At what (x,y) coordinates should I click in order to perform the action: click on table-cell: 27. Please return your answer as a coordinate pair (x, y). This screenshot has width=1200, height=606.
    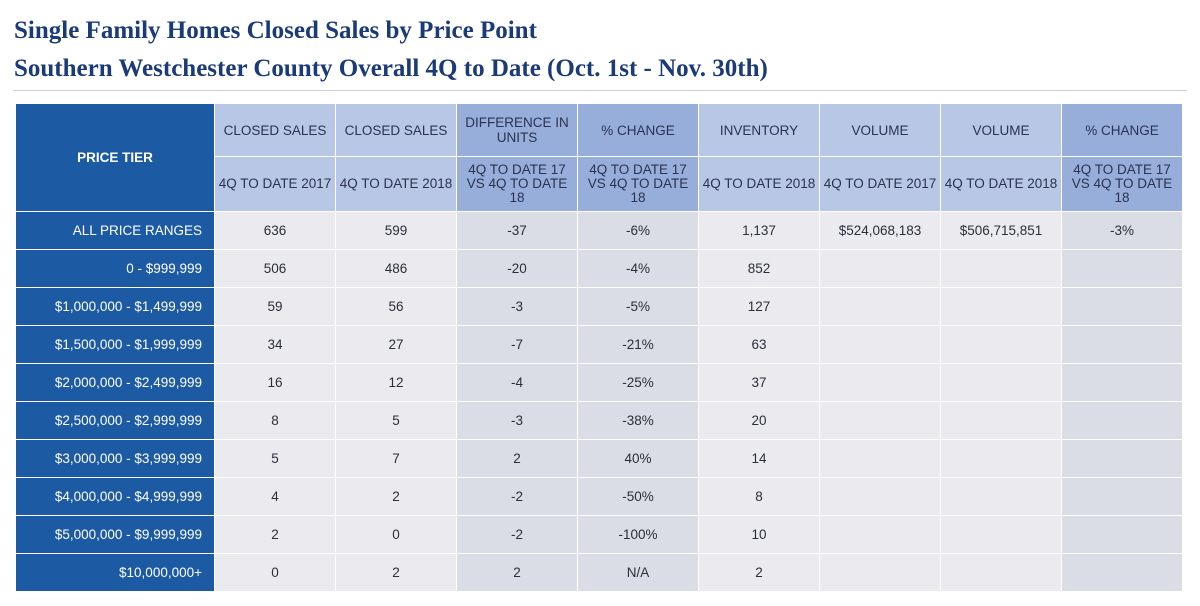
    Looking at the image, I should click on (396, 344).